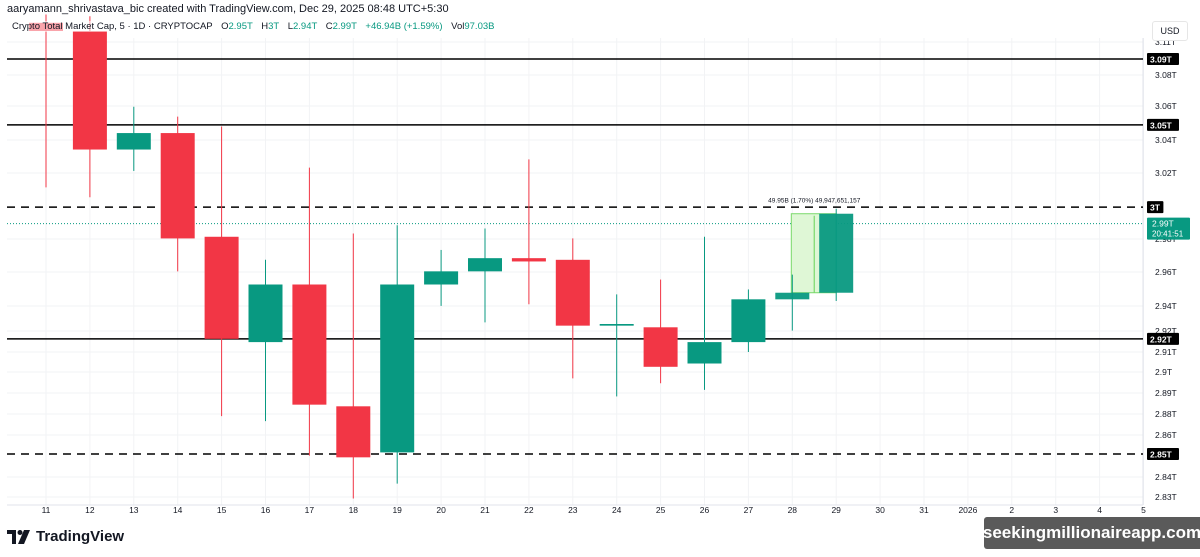 This screenshot has width=1200, height=557. What do you see at coordinates (705, 510) in the screenshot?
I see `x-tick-label: 26` at bounding box center [705, 510].